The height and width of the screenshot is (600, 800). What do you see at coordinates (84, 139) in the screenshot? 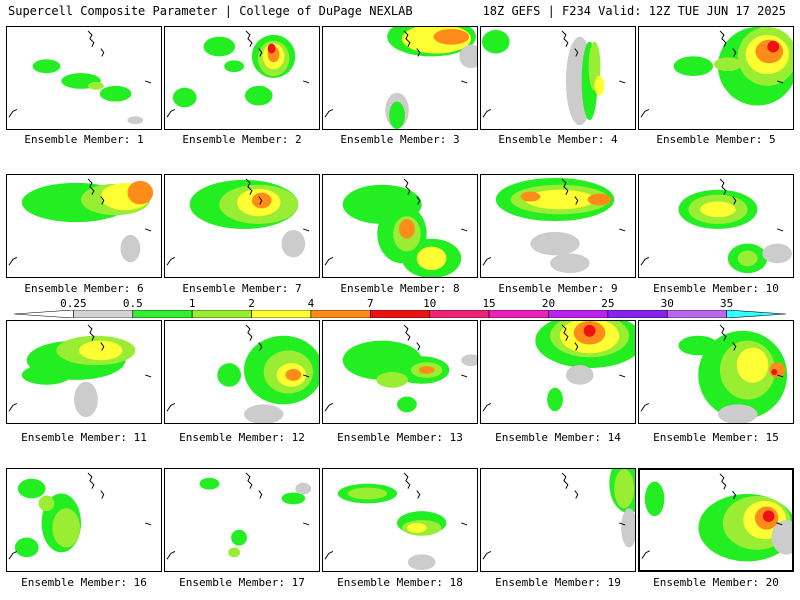
I see `ensemble-member-label: Ensemble Member: 1` at bounding box center [84, 139].